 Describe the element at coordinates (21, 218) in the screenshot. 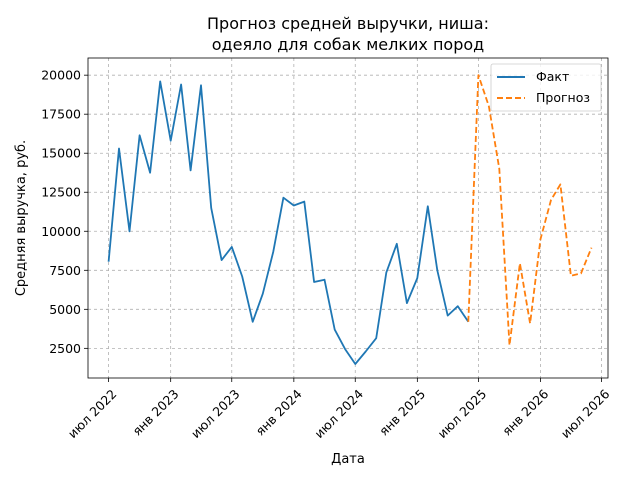

I see `y-axis-label: Средняя выручка, руб.` at that location.